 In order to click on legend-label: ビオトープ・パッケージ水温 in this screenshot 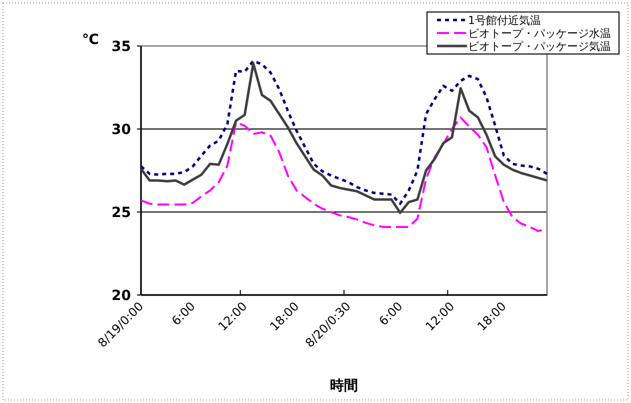, I will do `click(539, 33)`.